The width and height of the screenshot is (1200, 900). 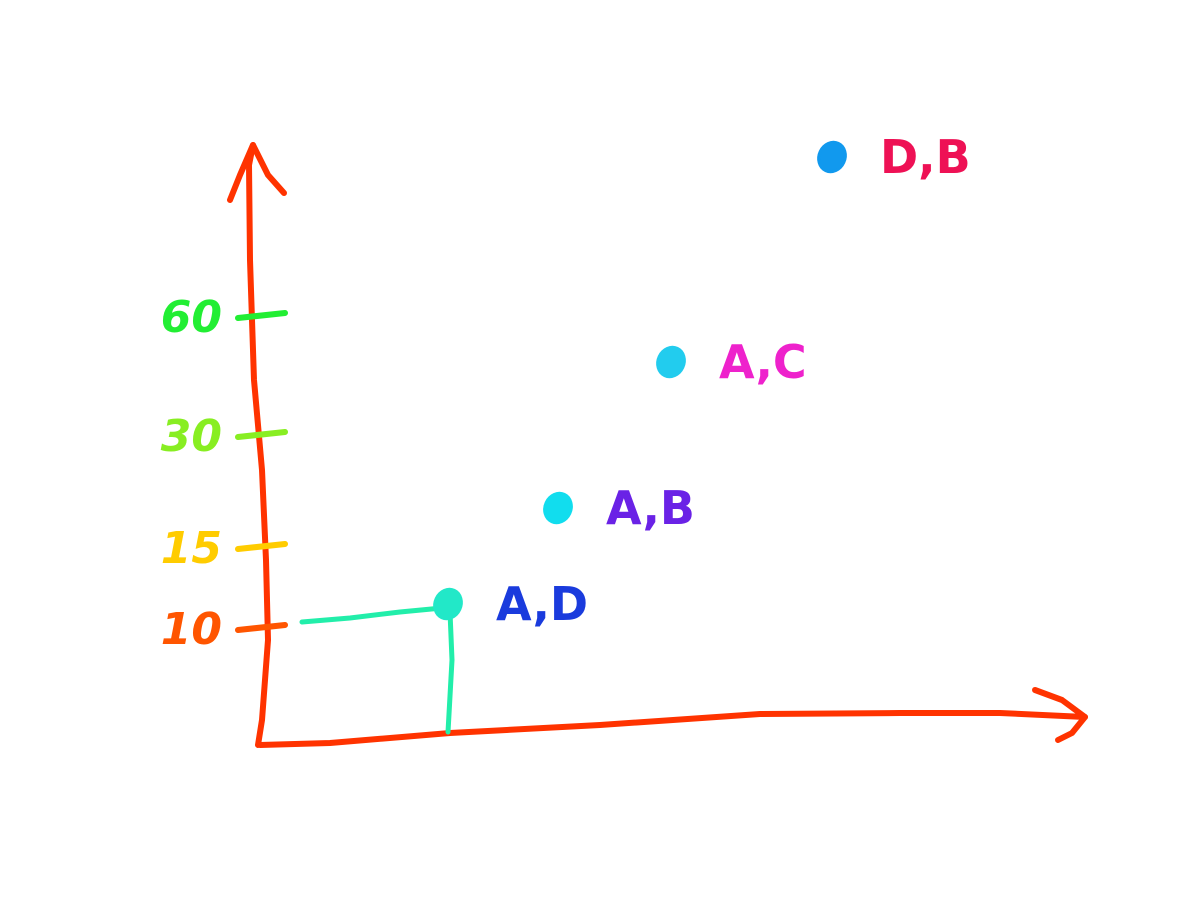 I want to click on y-axis-line, so click(x=258, y=445).